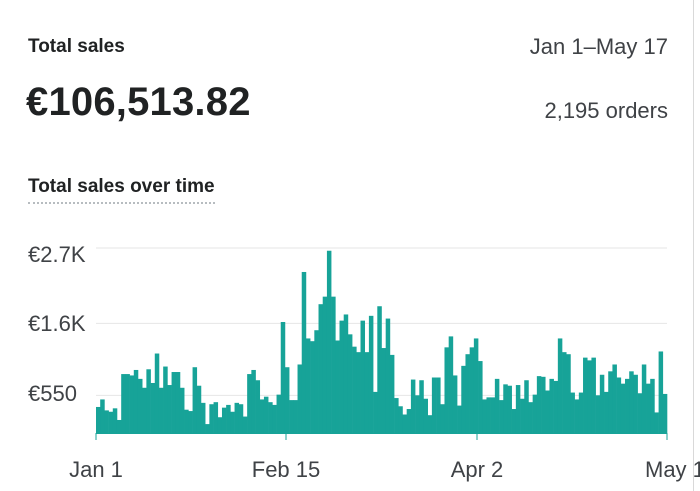 The width and height of the screenshot is (700, 491). What do you see at coordinates (598, 46) in the screenshot?
I see `date-range: Jan 1–May 17` at bounding box center [598, 46].